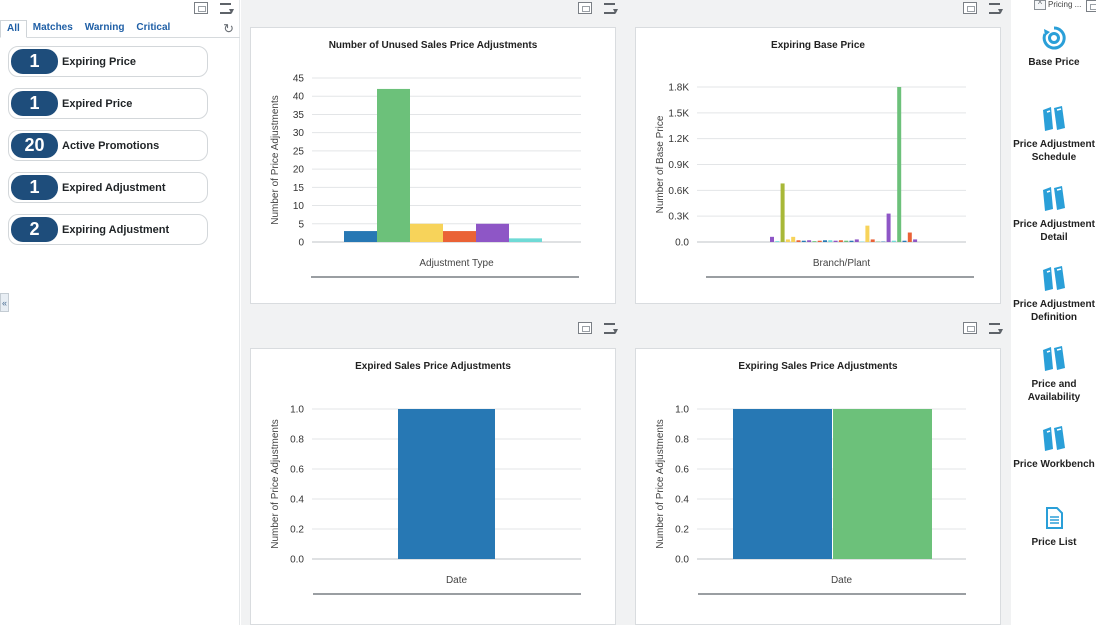  What do you see at coordinates (97, 103) in the screenshot?
I see `watchlist-item-label: Expired Price` at bounding box center [97, 103].